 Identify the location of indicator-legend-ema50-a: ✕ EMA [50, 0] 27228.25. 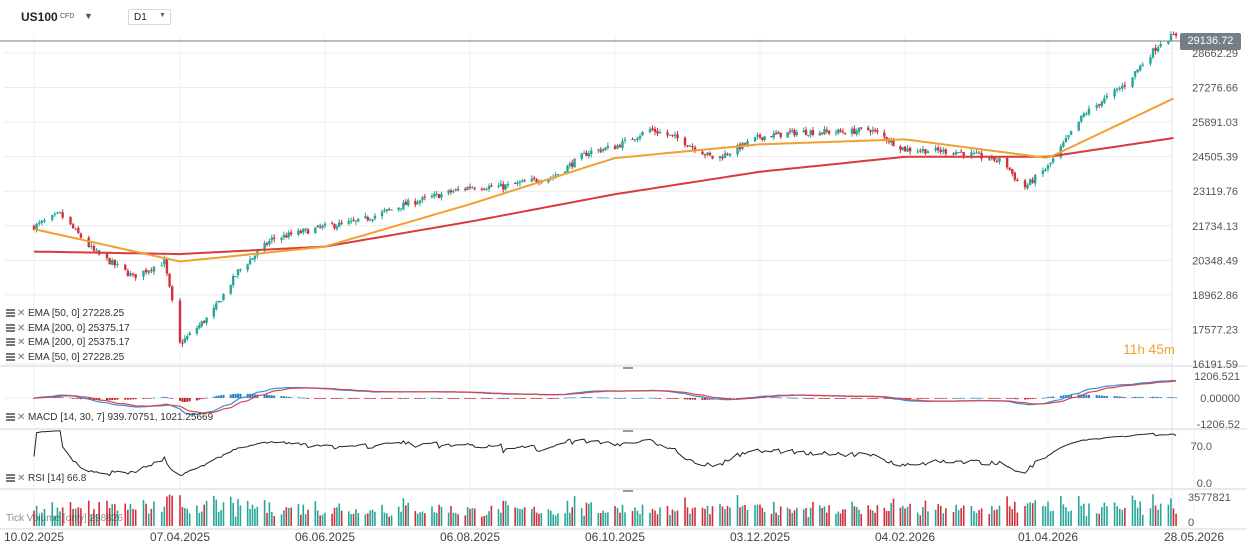
(65, 313).